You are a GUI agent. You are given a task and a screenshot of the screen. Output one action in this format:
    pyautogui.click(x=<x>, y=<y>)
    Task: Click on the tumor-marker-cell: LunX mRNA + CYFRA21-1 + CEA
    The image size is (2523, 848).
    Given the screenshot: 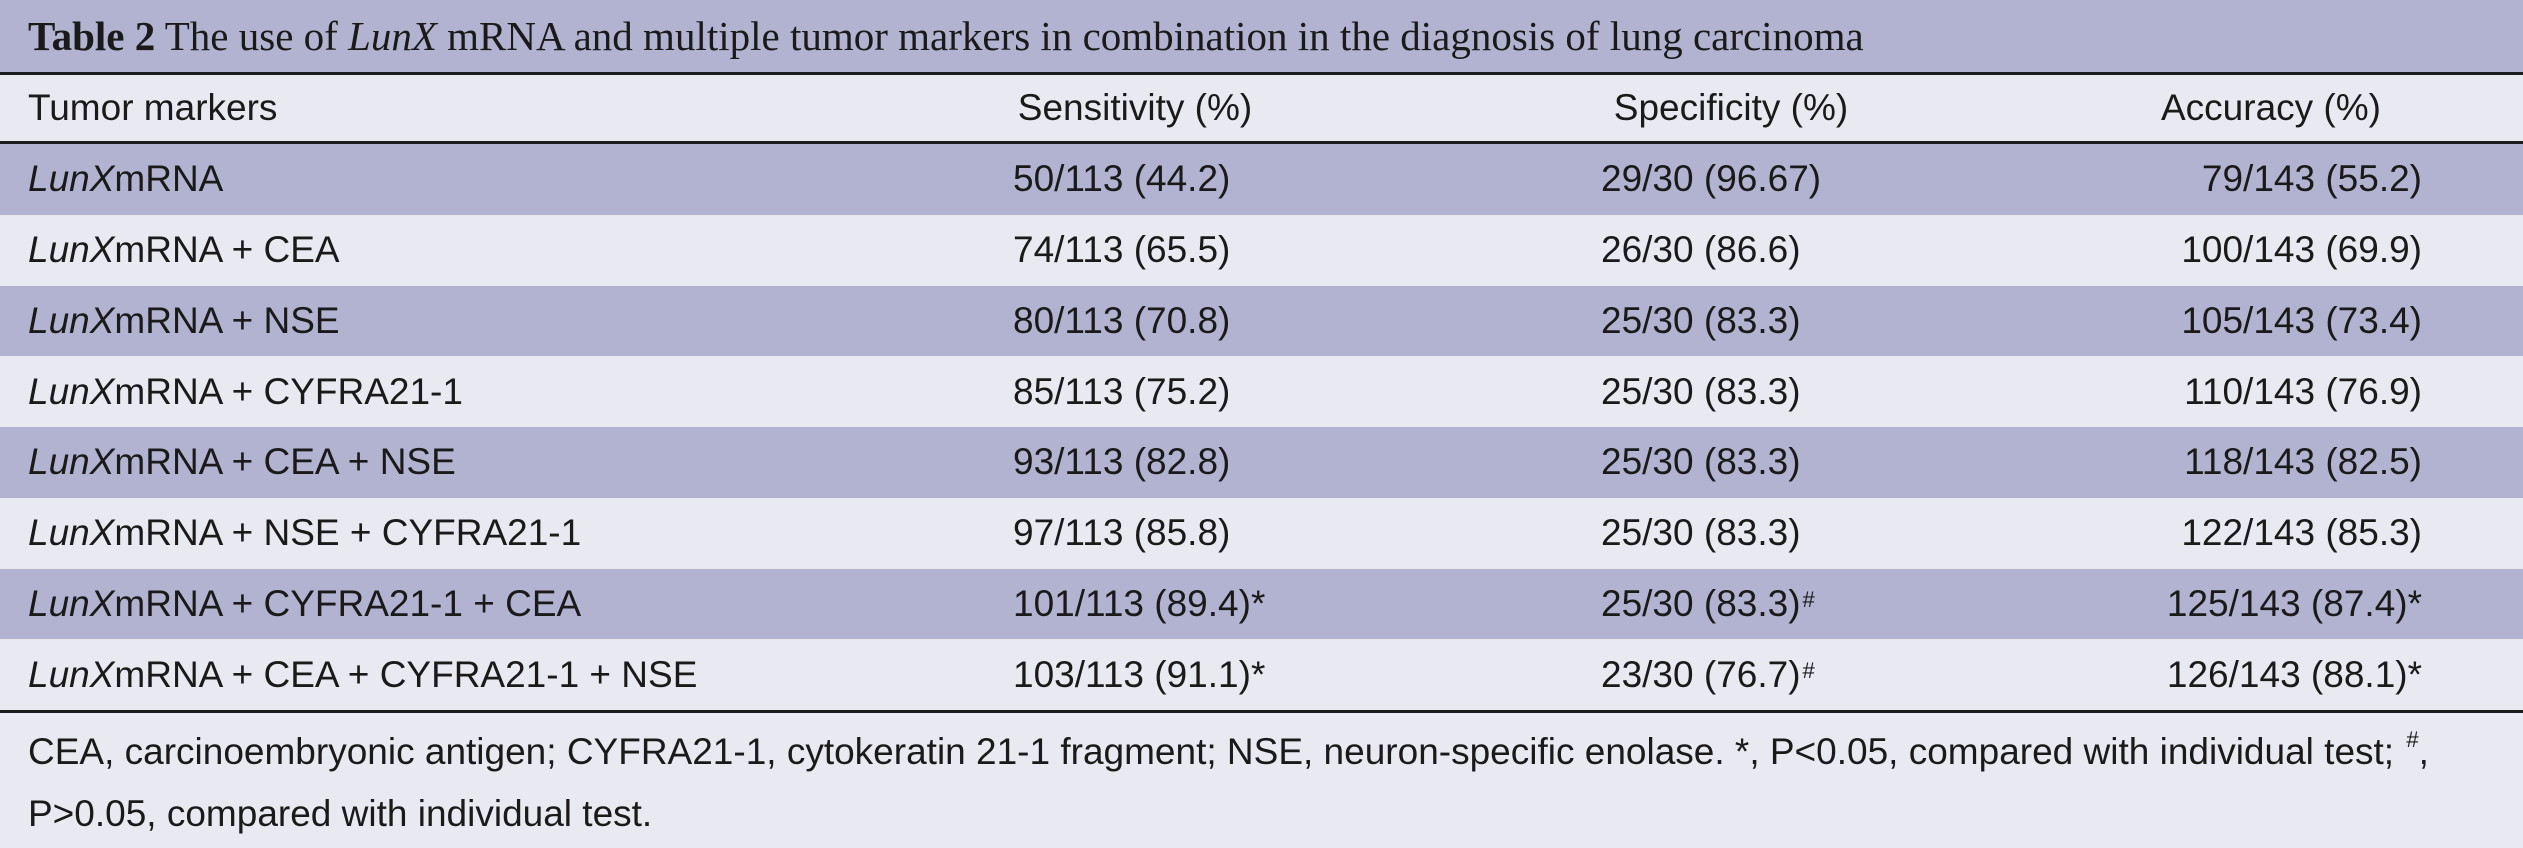 What is the action you would take?
    pyautogui.click(x=304, y=604)
    